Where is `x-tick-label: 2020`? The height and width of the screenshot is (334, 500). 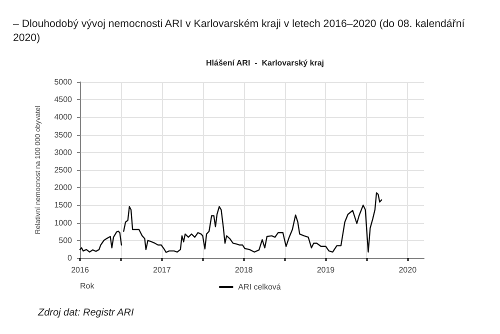
x-tick-label: 2020 is located at coordinates (408, 270).